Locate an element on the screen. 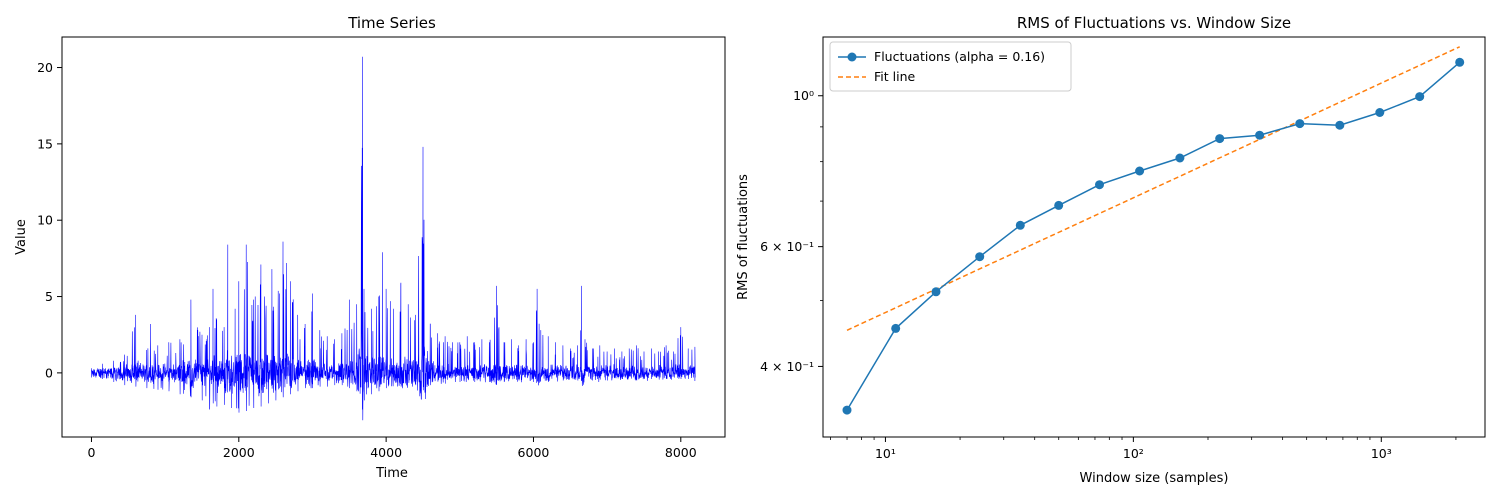  y-tick-label: 6 × 10⁻¹ is located at coordinates (787, 246).